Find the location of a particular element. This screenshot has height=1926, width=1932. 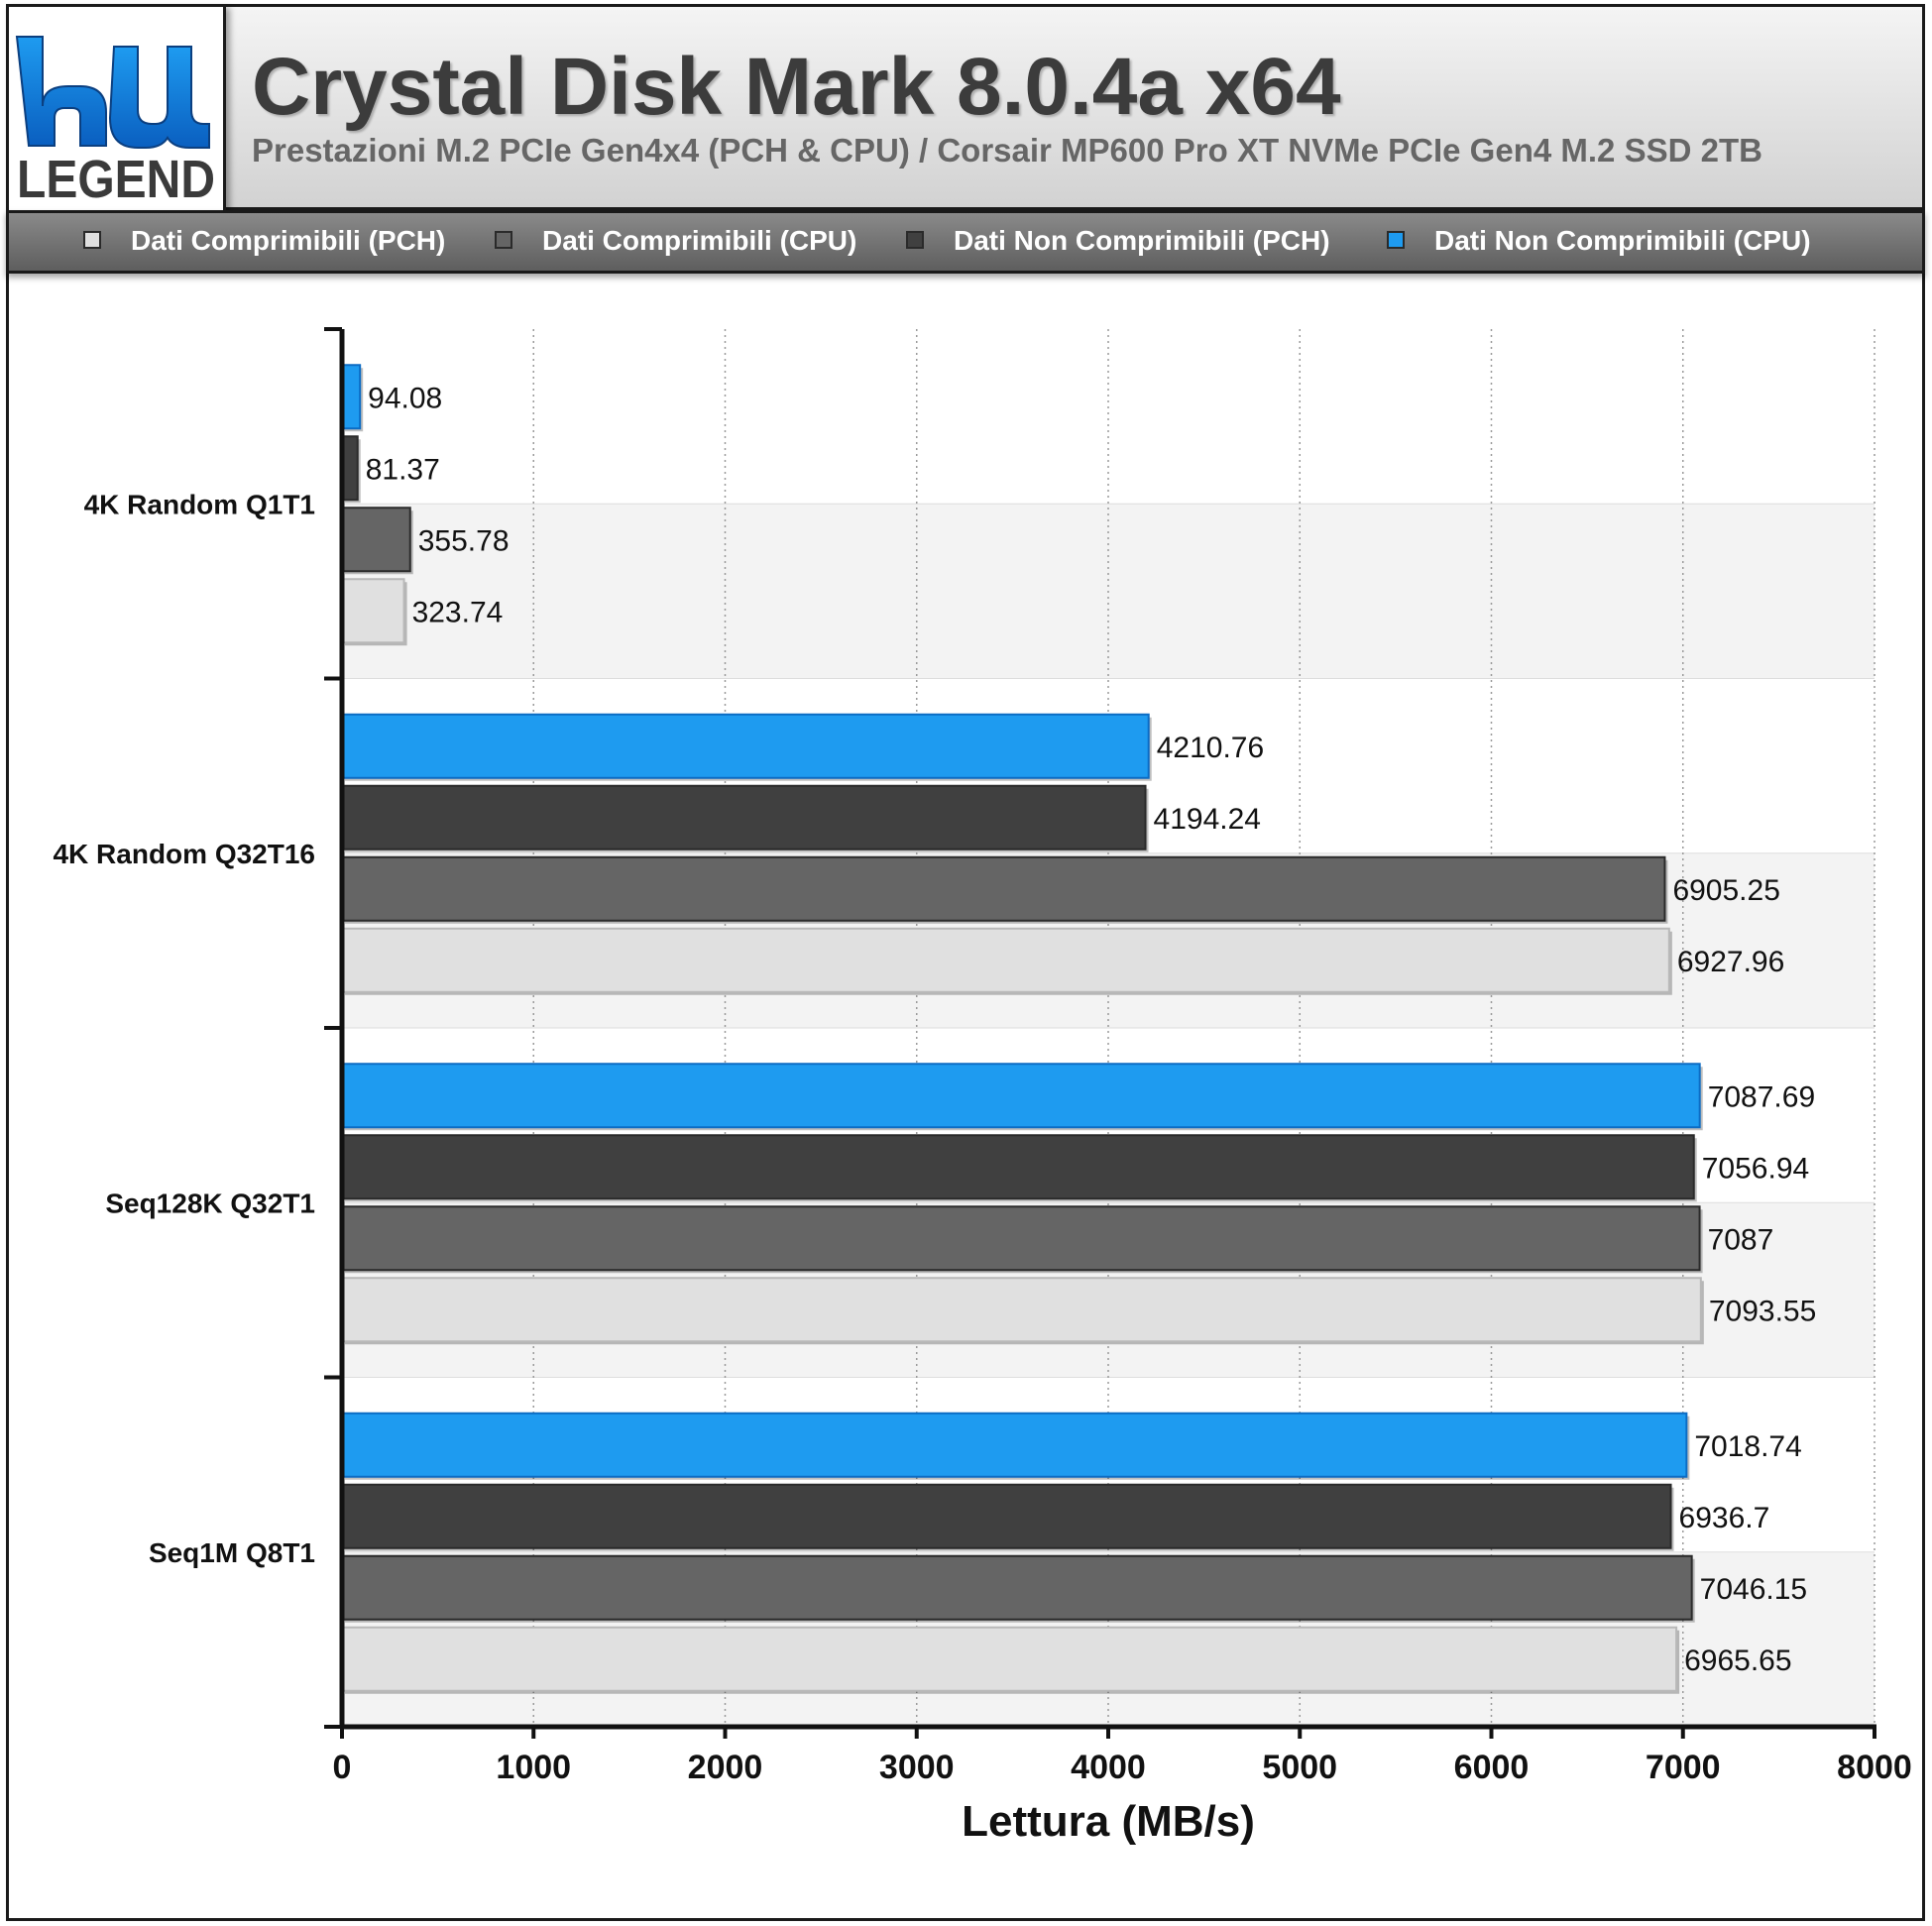

x-tick-label: 2000 is located at coordinates (725, 1767).